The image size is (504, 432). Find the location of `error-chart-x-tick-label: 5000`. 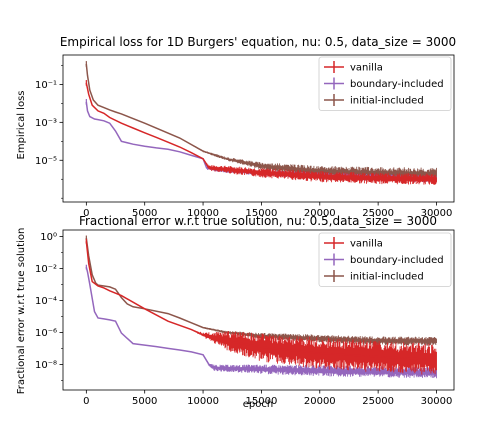

error-chart-x-tick-label: 5000 is located at coordinates (144, 401).